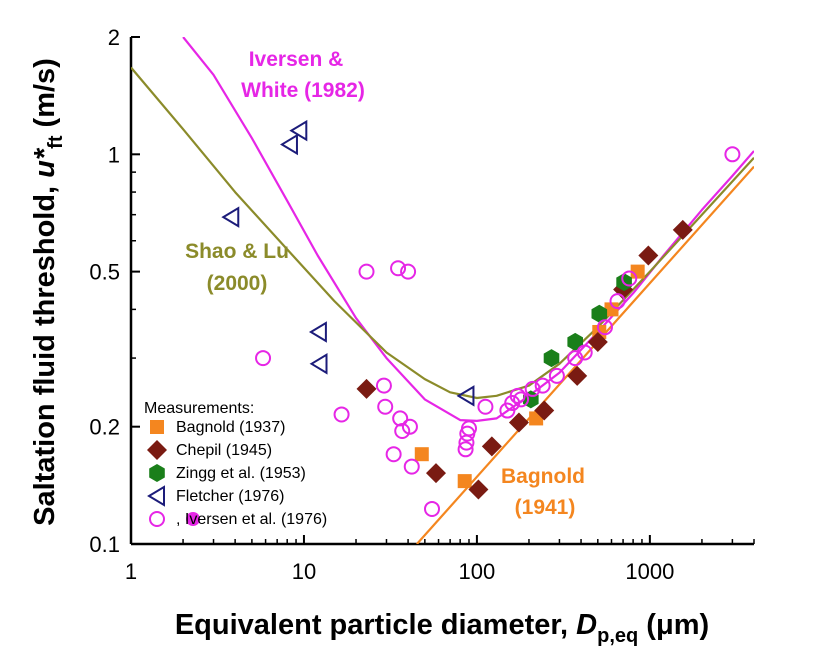 The height and width of the screenshot is (670, 819). I want to click on annotation-shao-lu-line2: (2000), so click(237, 283).